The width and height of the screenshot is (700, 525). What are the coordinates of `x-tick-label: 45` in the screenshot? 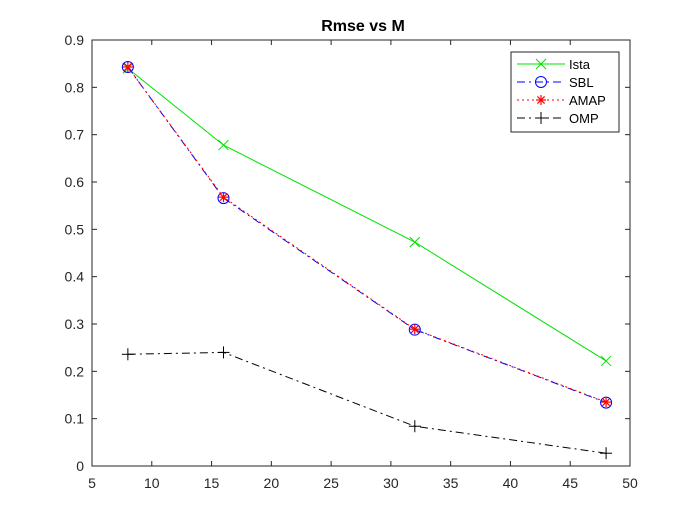 It's located at (570, 483).